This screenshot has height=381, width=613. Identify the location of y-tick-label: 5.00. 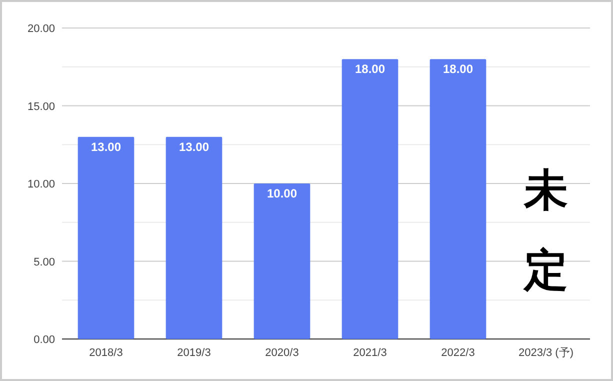
(44, 262).